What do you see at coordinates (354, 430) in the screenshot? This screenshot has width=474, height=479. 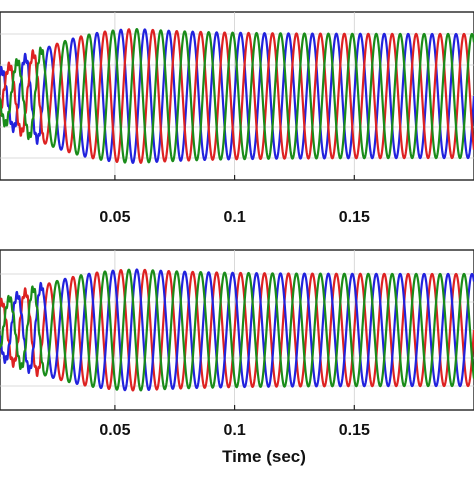 I see `bottom-tick-label: 0.15` at bounding box center [354, 430].